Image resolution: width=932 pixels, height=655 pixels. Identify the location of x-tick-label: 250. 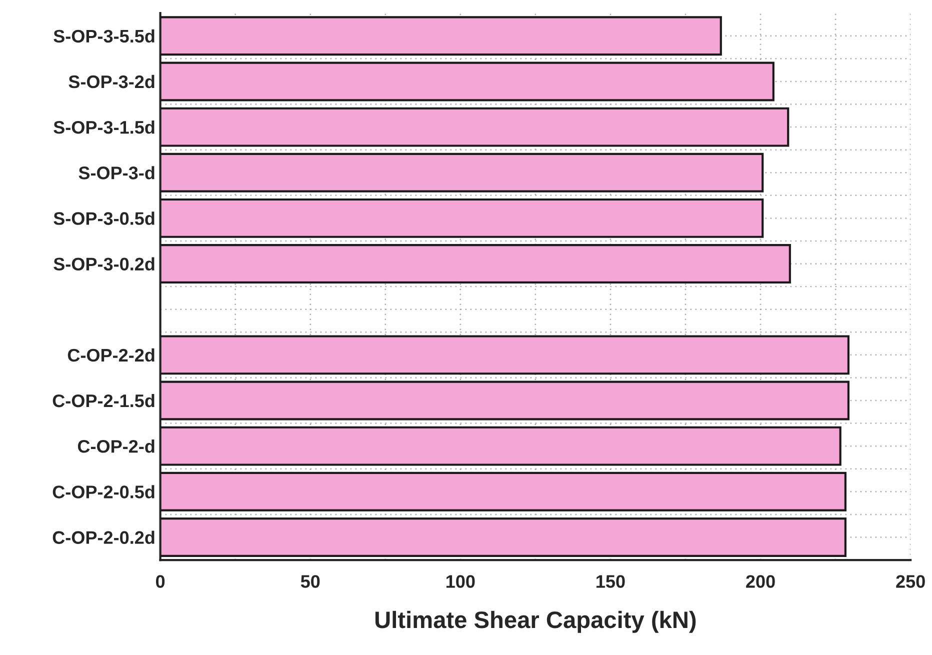
(910, 581).